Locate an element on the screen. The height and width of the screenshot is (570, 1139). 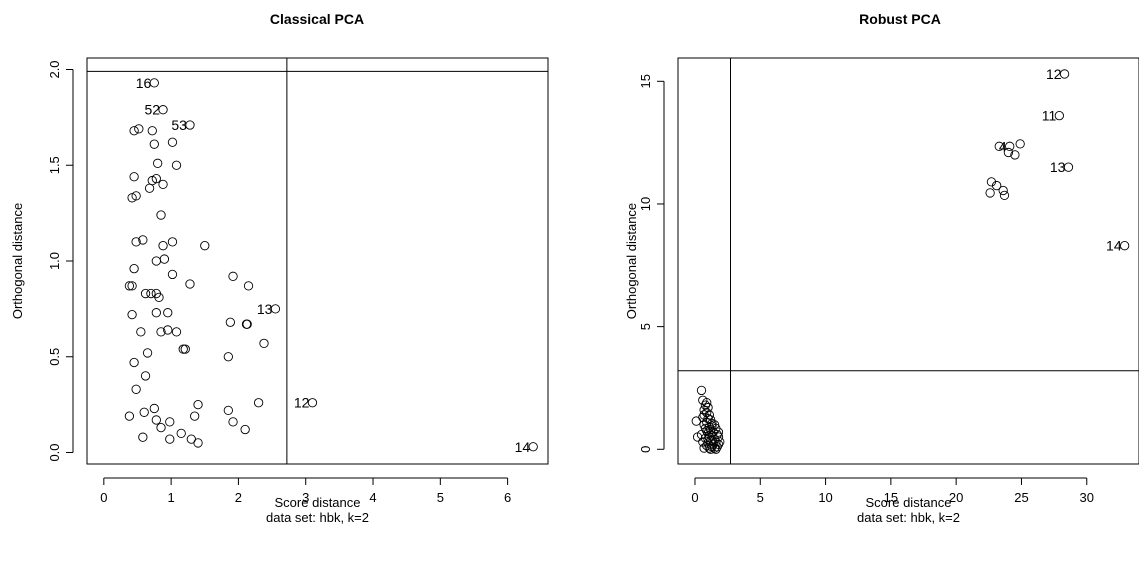
y-tick-label: 0.0 is located at coordinates (54, 452).